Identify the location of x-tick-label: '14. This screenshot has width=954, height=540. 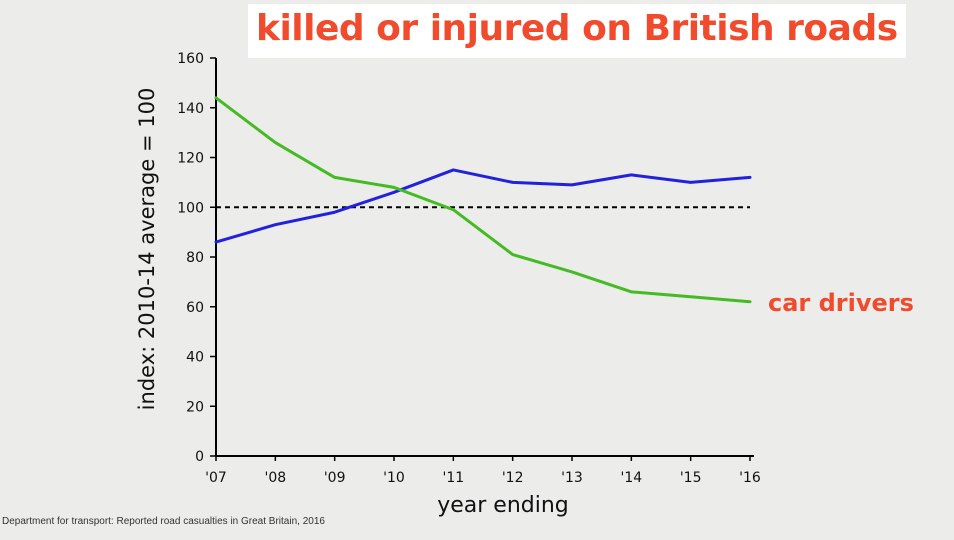
(631, 478).